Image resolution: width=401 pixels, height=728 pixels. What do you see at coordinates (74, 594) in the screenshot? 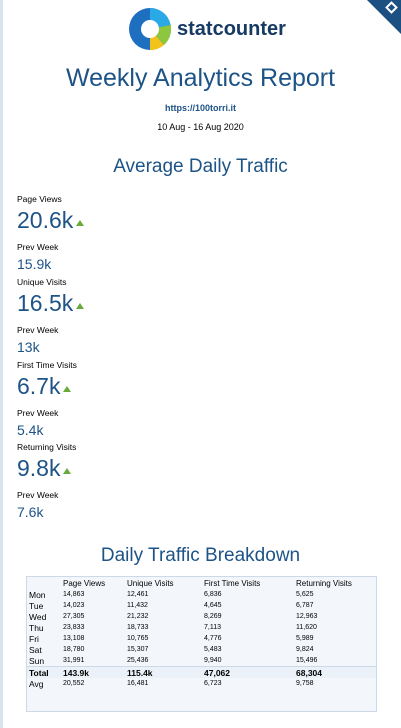
I see `table-cell: 14,863` at bounding box center [74, 594].